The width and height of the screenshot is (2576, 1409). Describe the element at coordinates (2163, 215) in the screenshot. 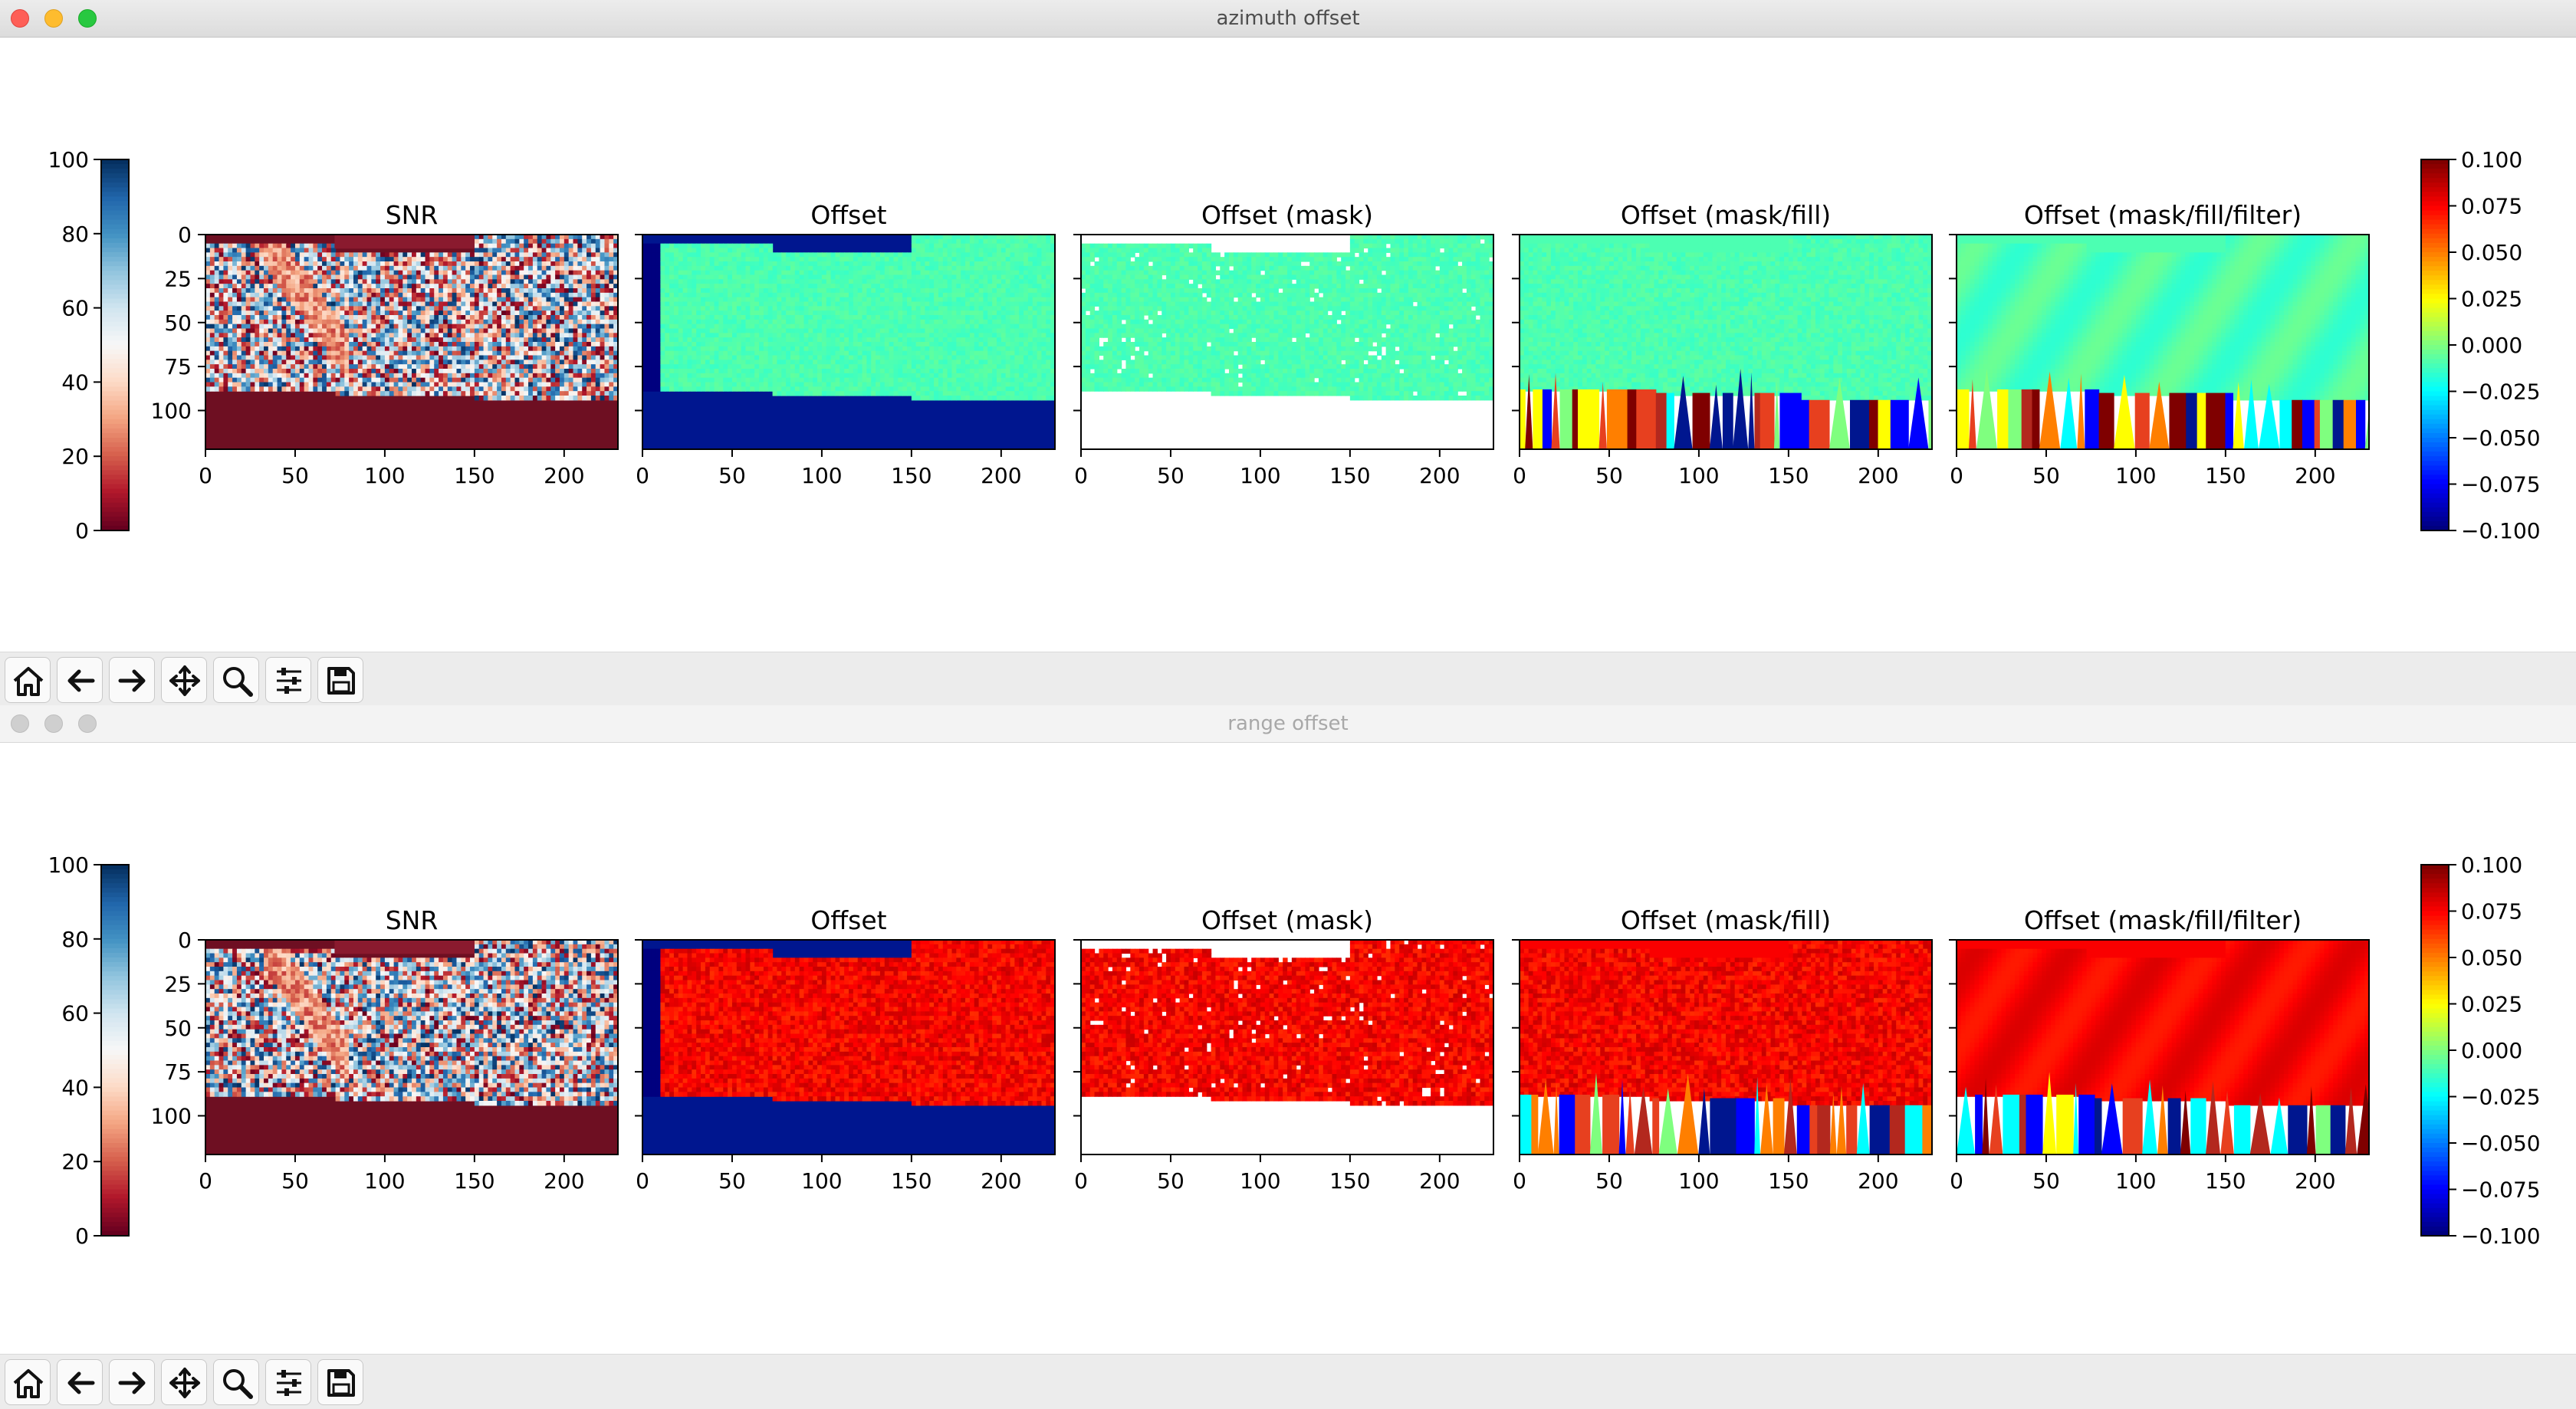

I see `subplot-title: Offset (mask/fill/filter)` at that location.